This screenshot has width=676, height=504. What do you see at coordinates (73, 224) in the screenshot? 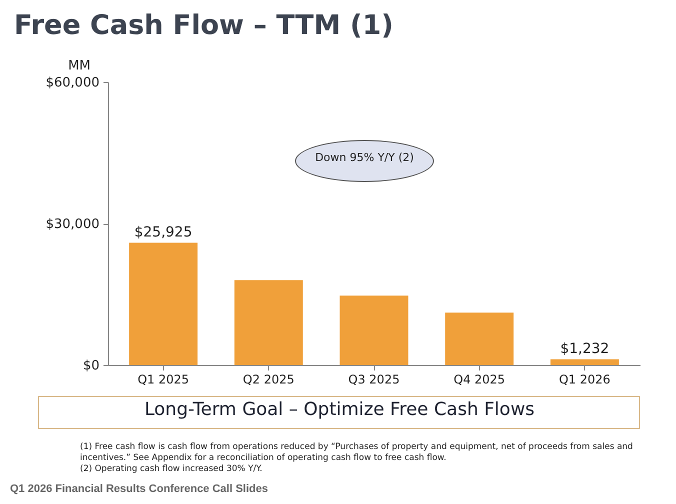
I see `y-tick-label: $30,000` at bounding box center [73, 224].